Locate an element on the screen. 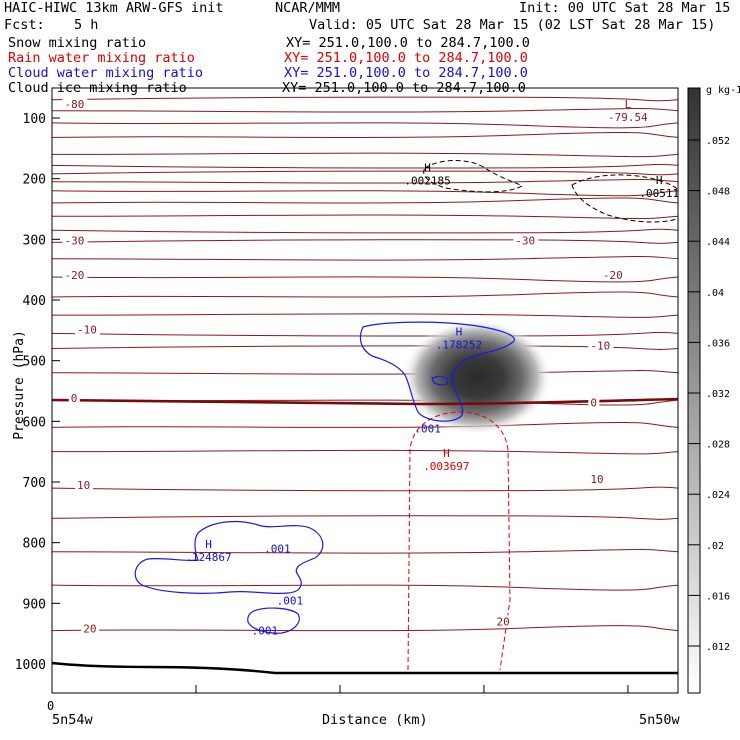 The width and height of the screenshot is (740, 740). extremum-value: .124867 is located at coordinates (208, 557).